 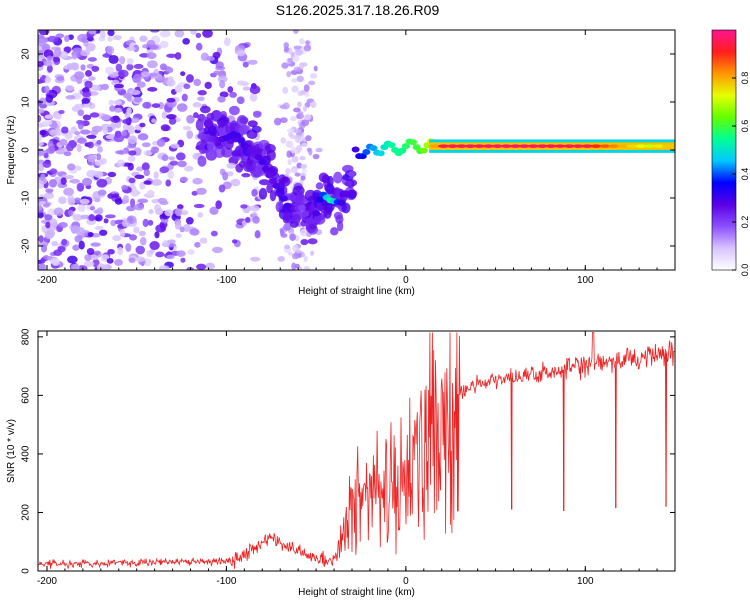 What do you see at coordinates (47, 581) in the screenshot?
I see `snr-x-tick-label: -200` at bounding box center [47, 581].